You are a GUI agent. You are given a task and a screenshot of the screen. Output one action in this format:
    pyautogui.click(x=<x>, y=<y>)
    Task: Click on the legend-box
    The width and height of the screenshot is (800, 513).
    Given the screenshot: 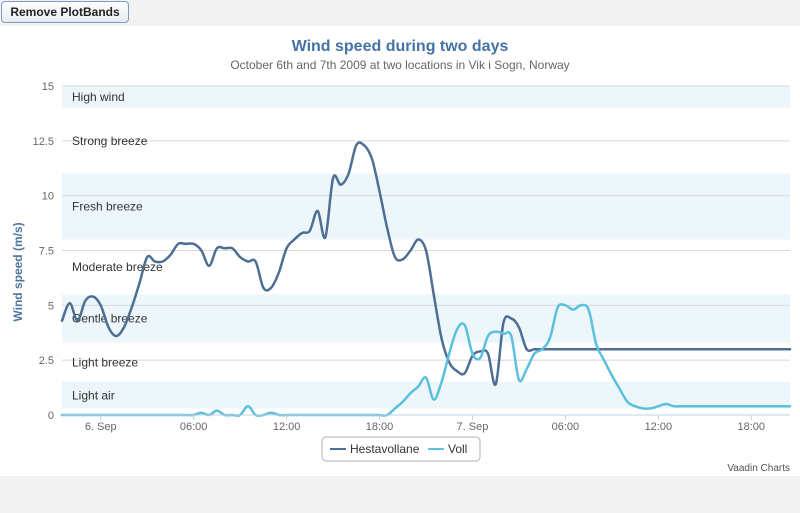 What is the action you would take?
    pyautogui.click(x=401, y=449)
    